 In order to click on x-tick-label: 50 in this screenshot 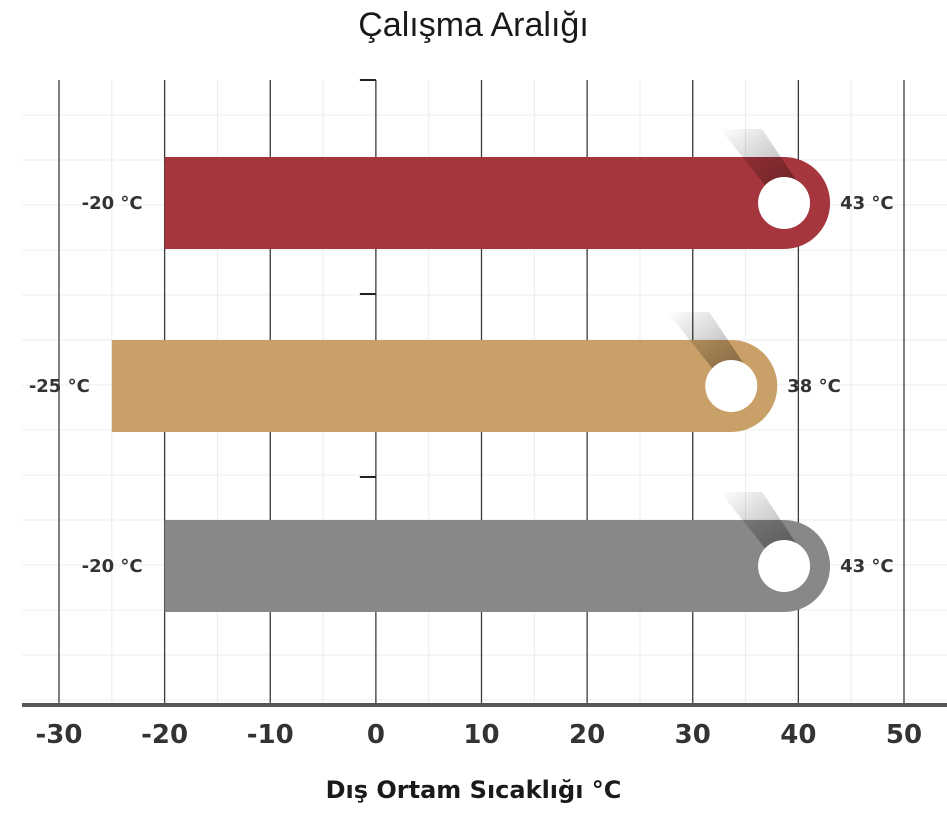, I will do `click(904, 735)`.